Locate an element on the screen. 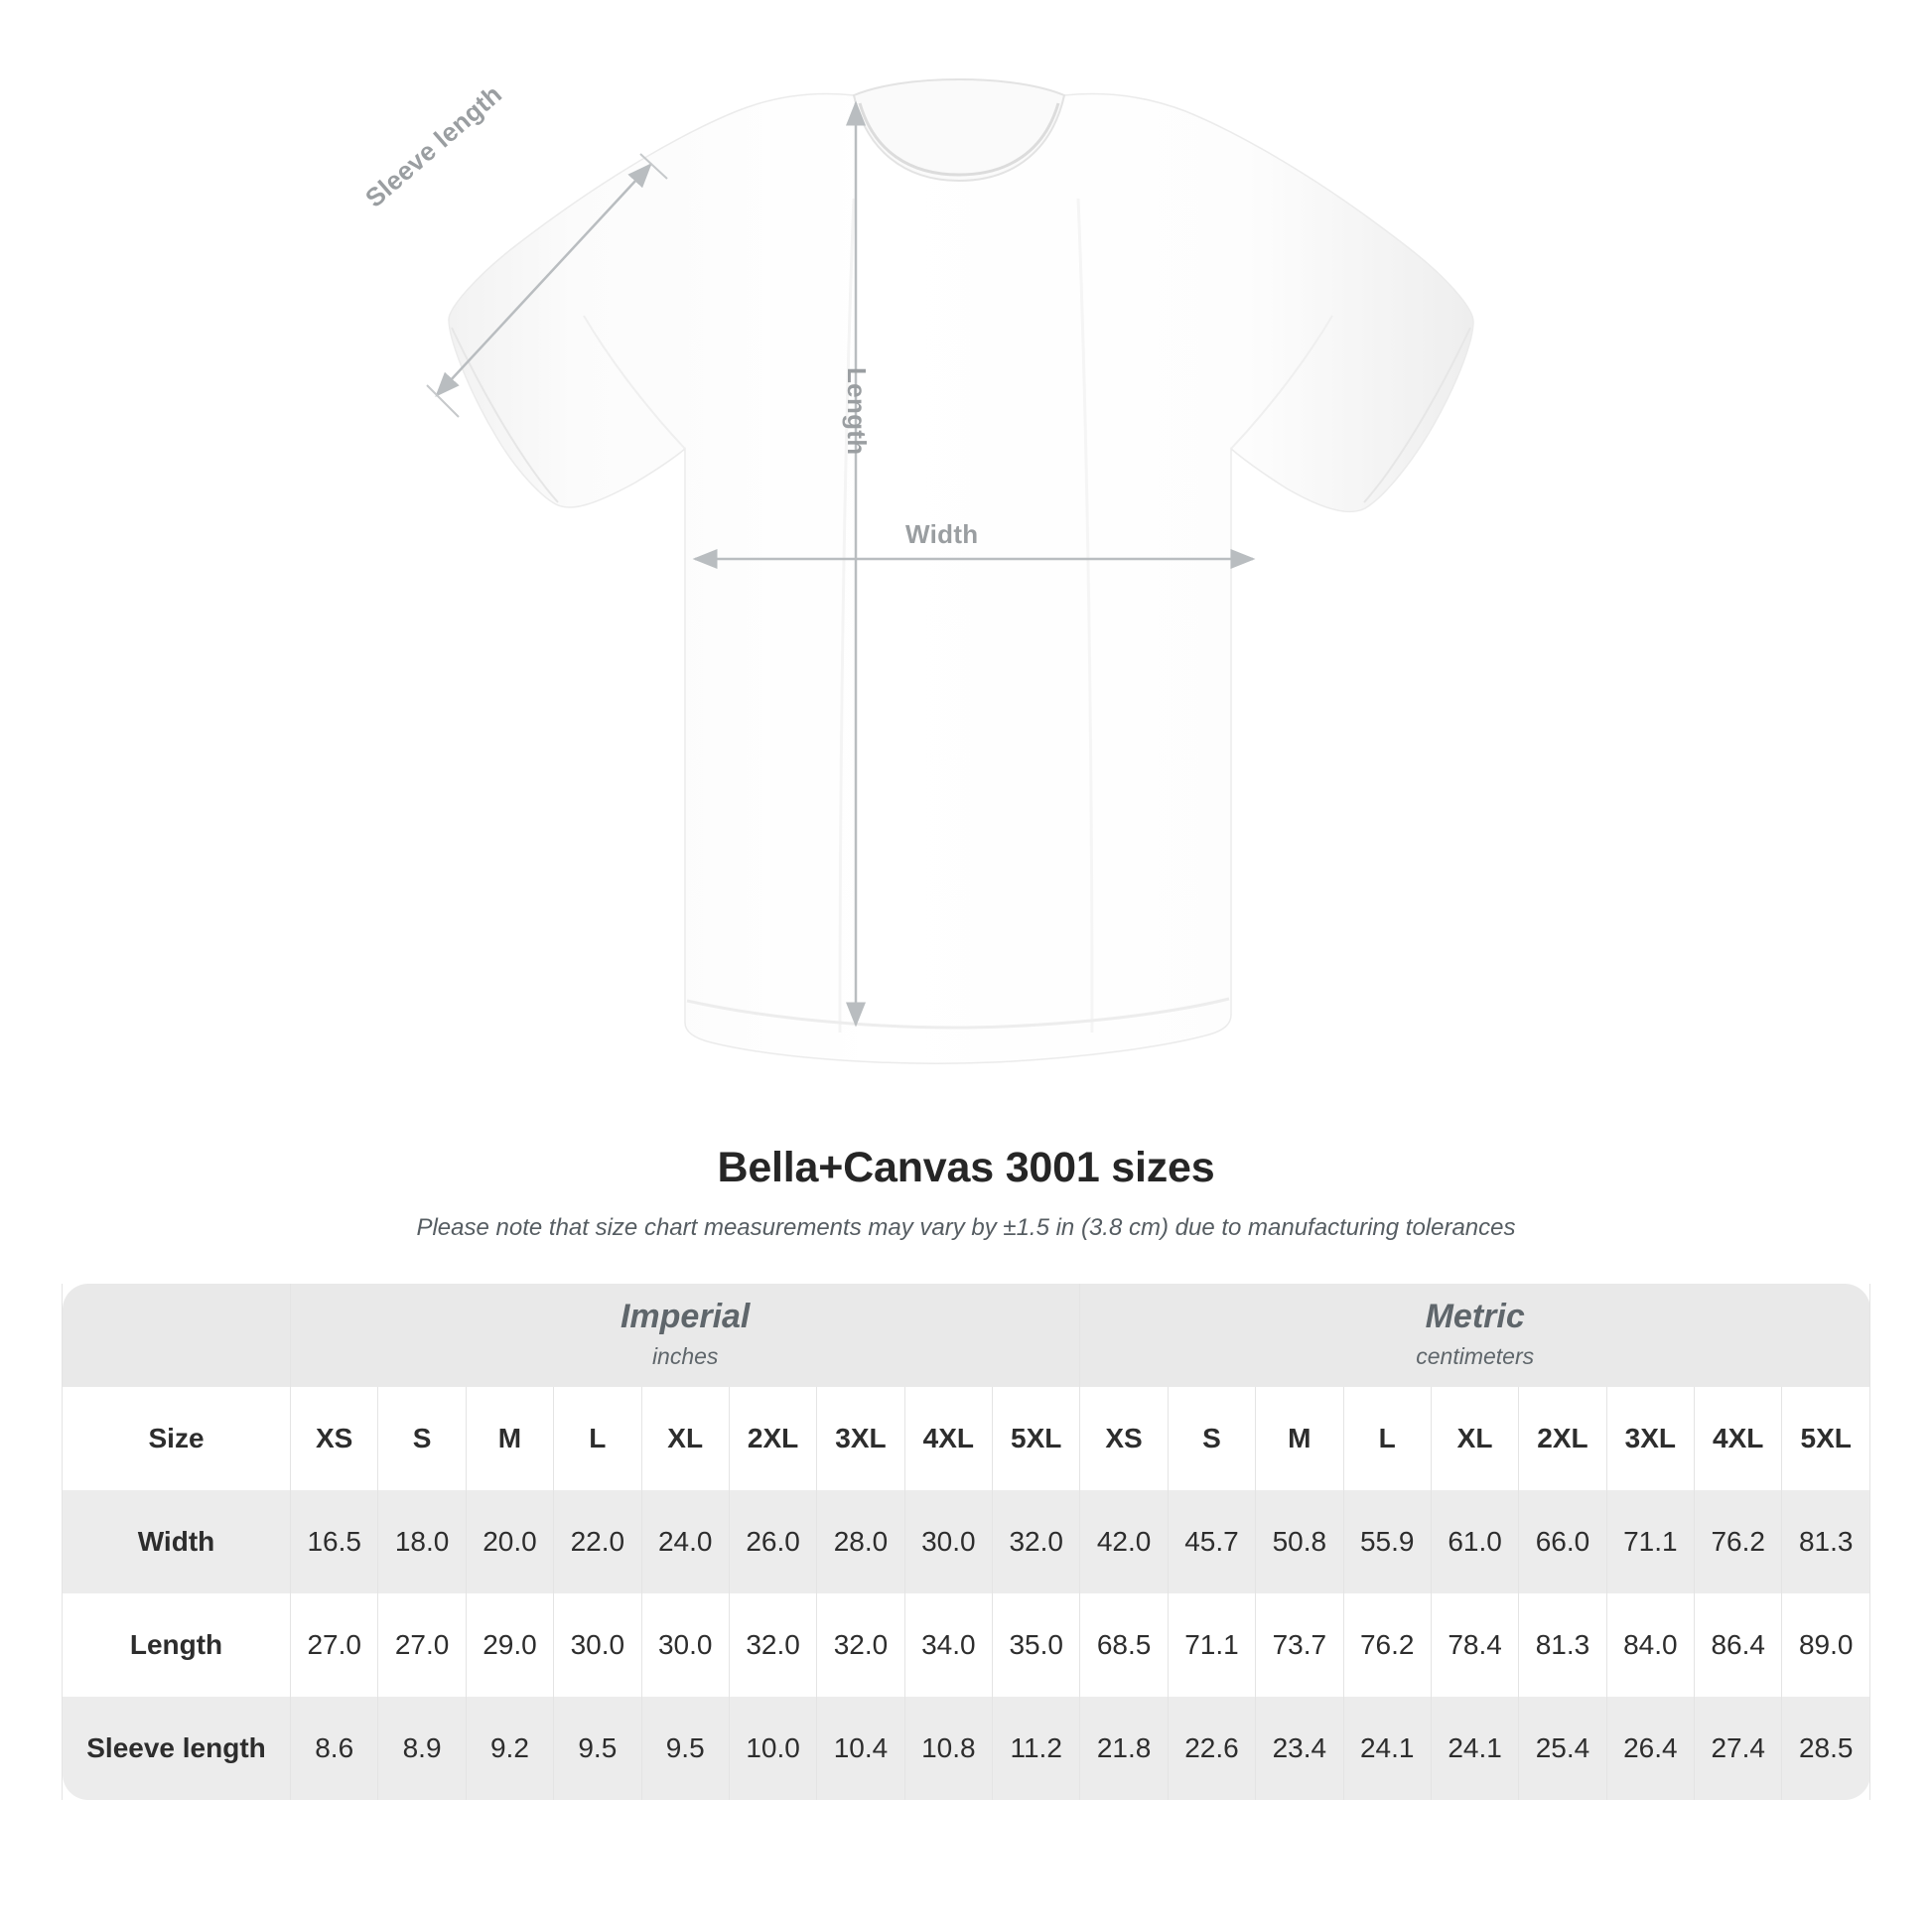 This screenshot has width=1932, height=1932. table-cell: 45.7 is located at coordinates (1212, 1541).